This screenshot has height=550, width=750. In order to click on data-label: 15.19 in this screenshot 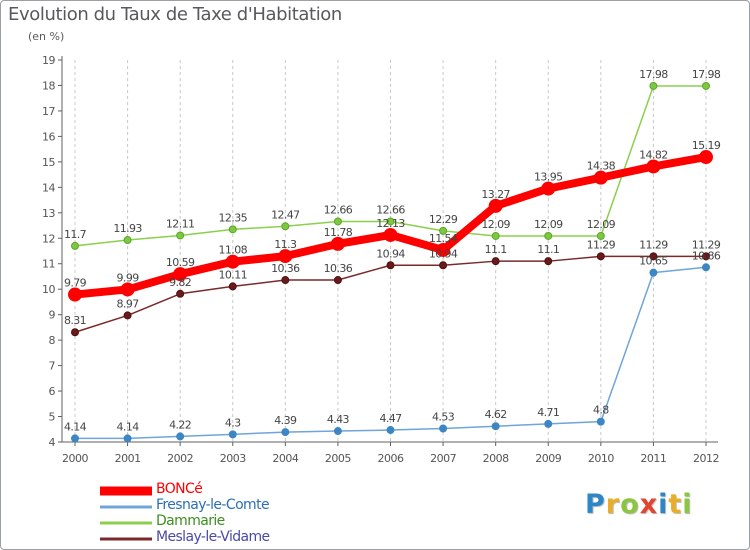, I will do `click(706, 145)`.